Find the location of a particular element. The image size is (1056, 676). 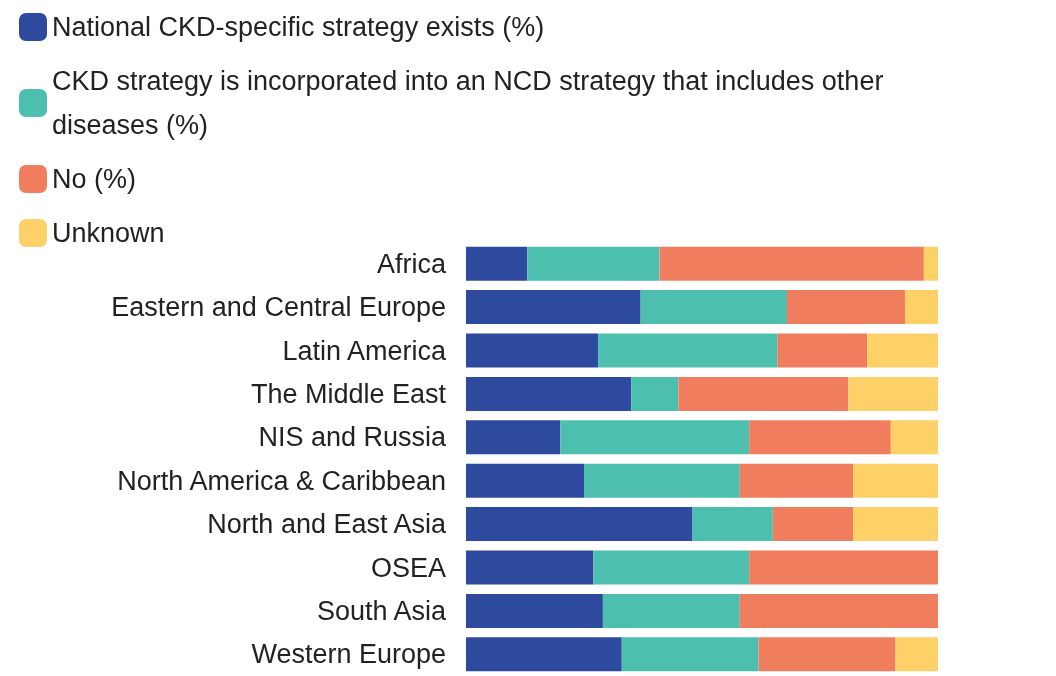

y-tick-label: NIS and Russia is located at coordinates (352, 437).